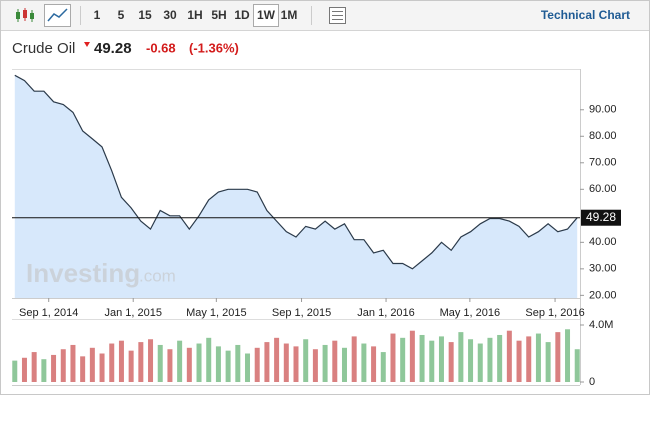 Image resolution: width=650 pixels, height=427 pixels. What do you see at coordinates (145, 15) in the screenshot?
I see `interval-button: 15` at bounding box center [145, 15].